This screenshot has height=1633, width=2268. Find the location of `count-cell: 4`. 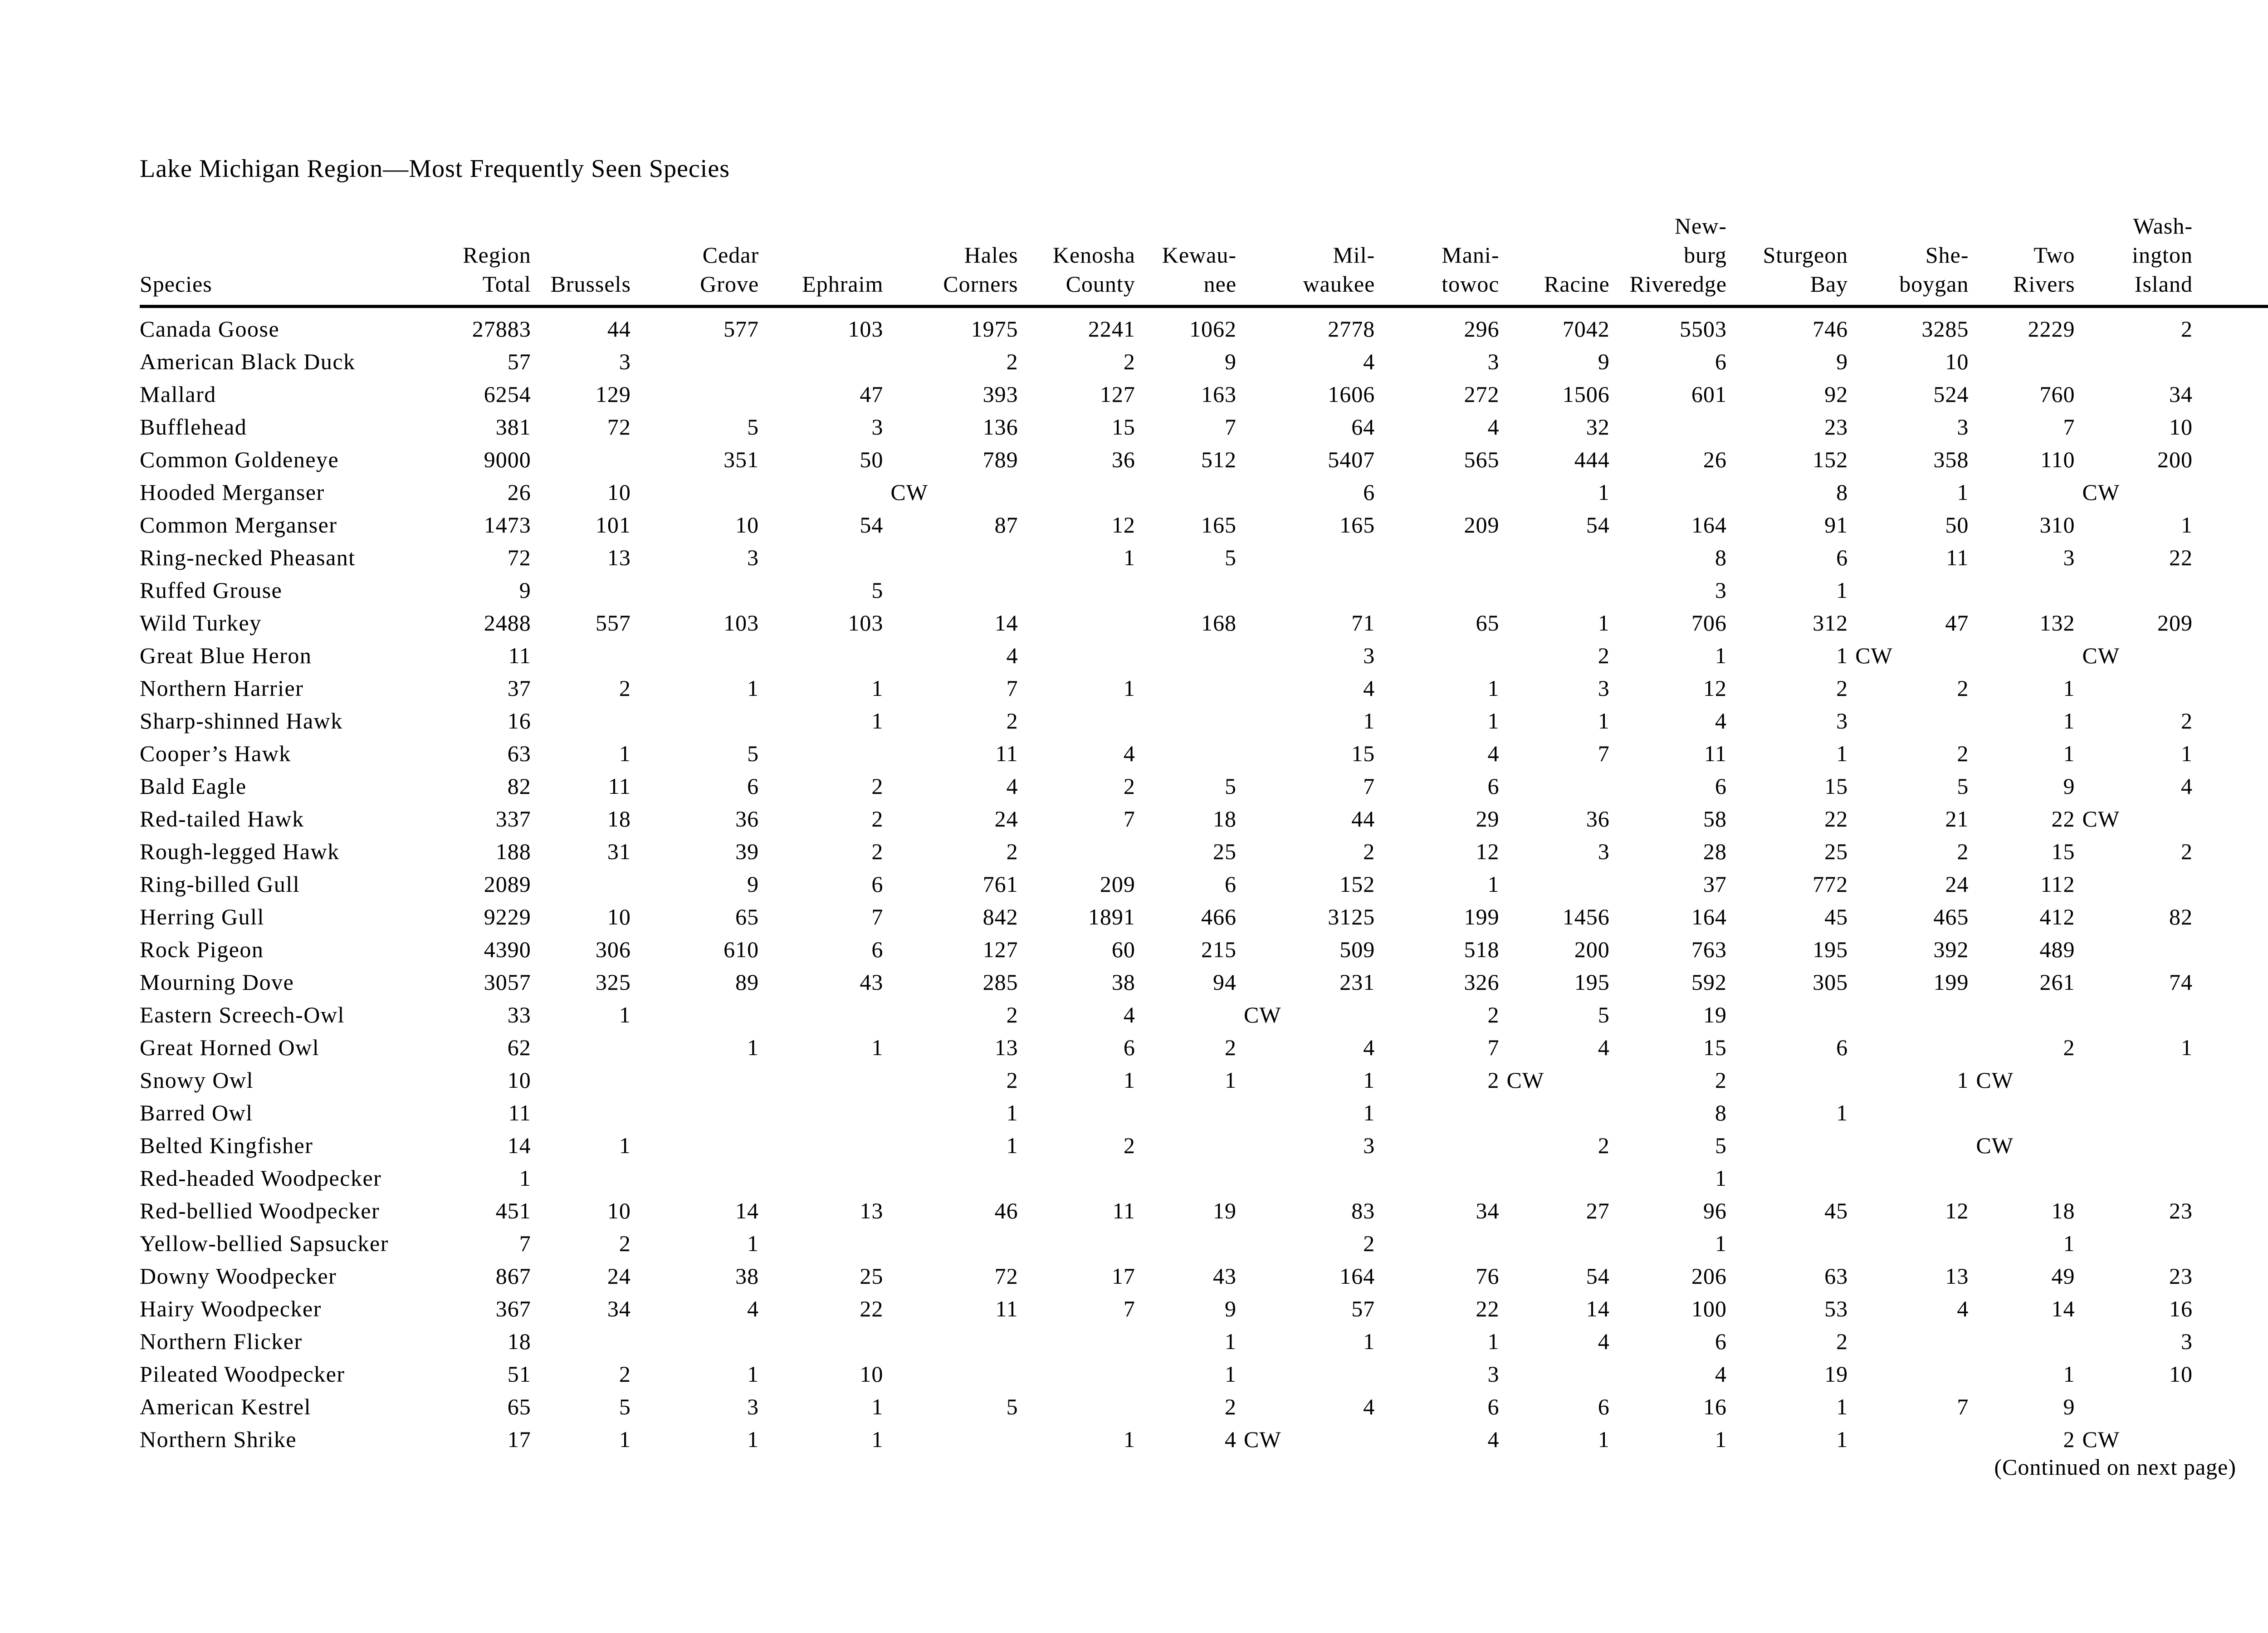

count-cell: 4 is located at coordinates (1012, 655).